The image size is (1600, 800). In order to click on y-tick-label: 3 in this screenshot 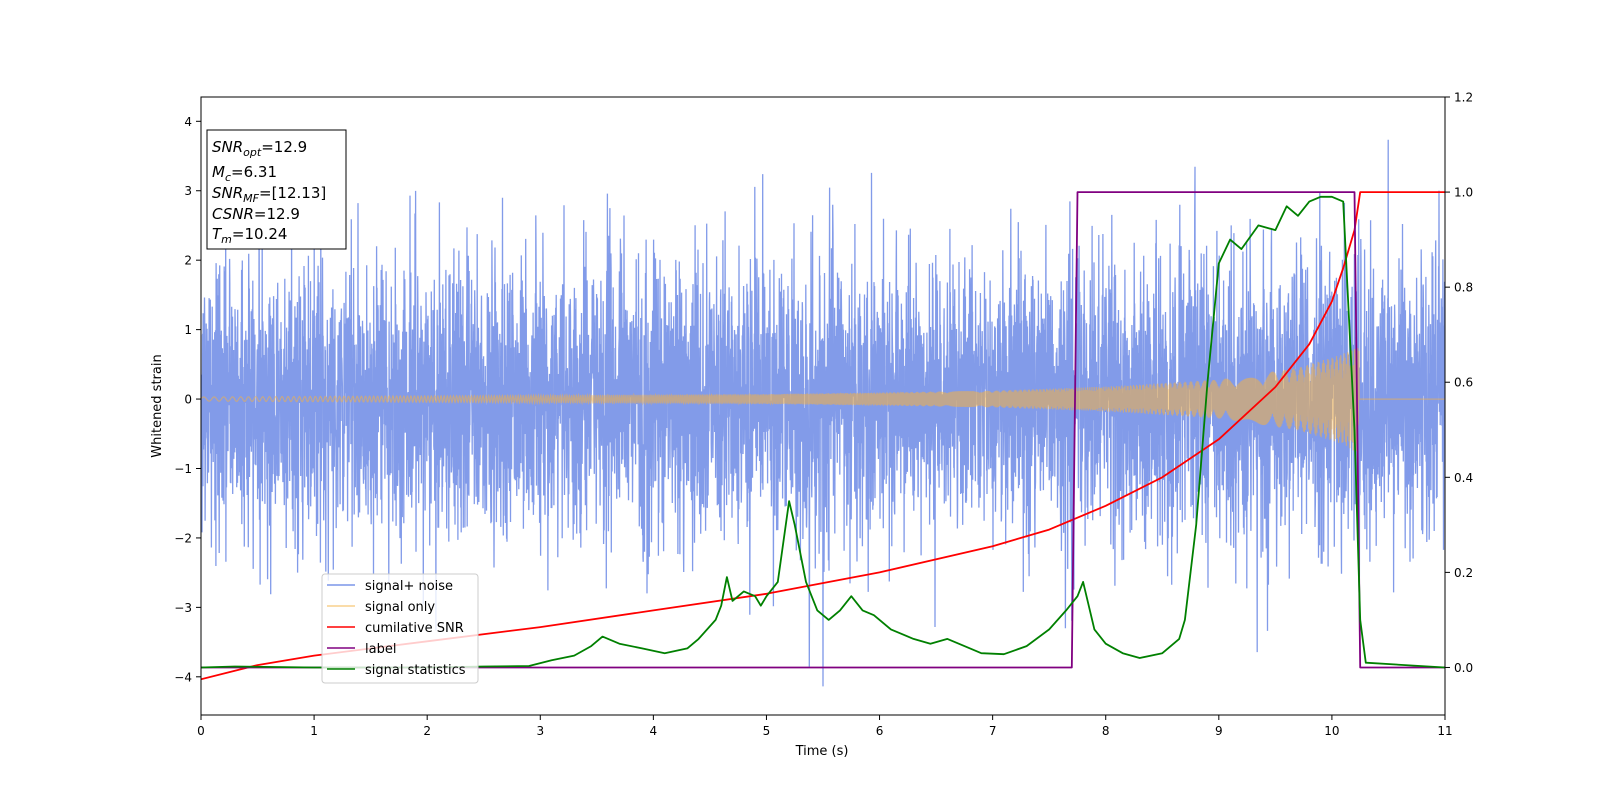, I will do `click(188, 191)`.